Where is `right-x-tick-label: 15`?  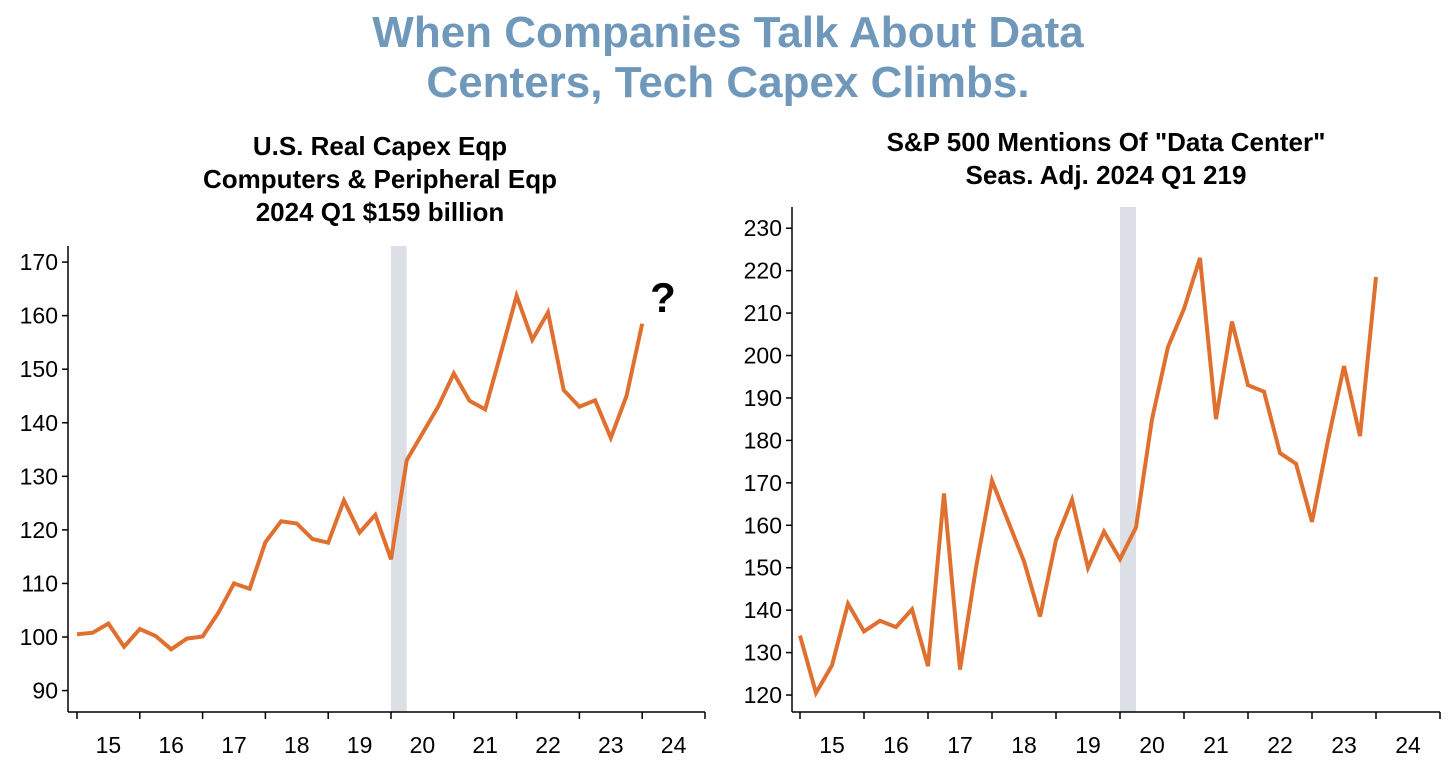
right-x-tick-label: 15 is located at coordinates (832, 745).